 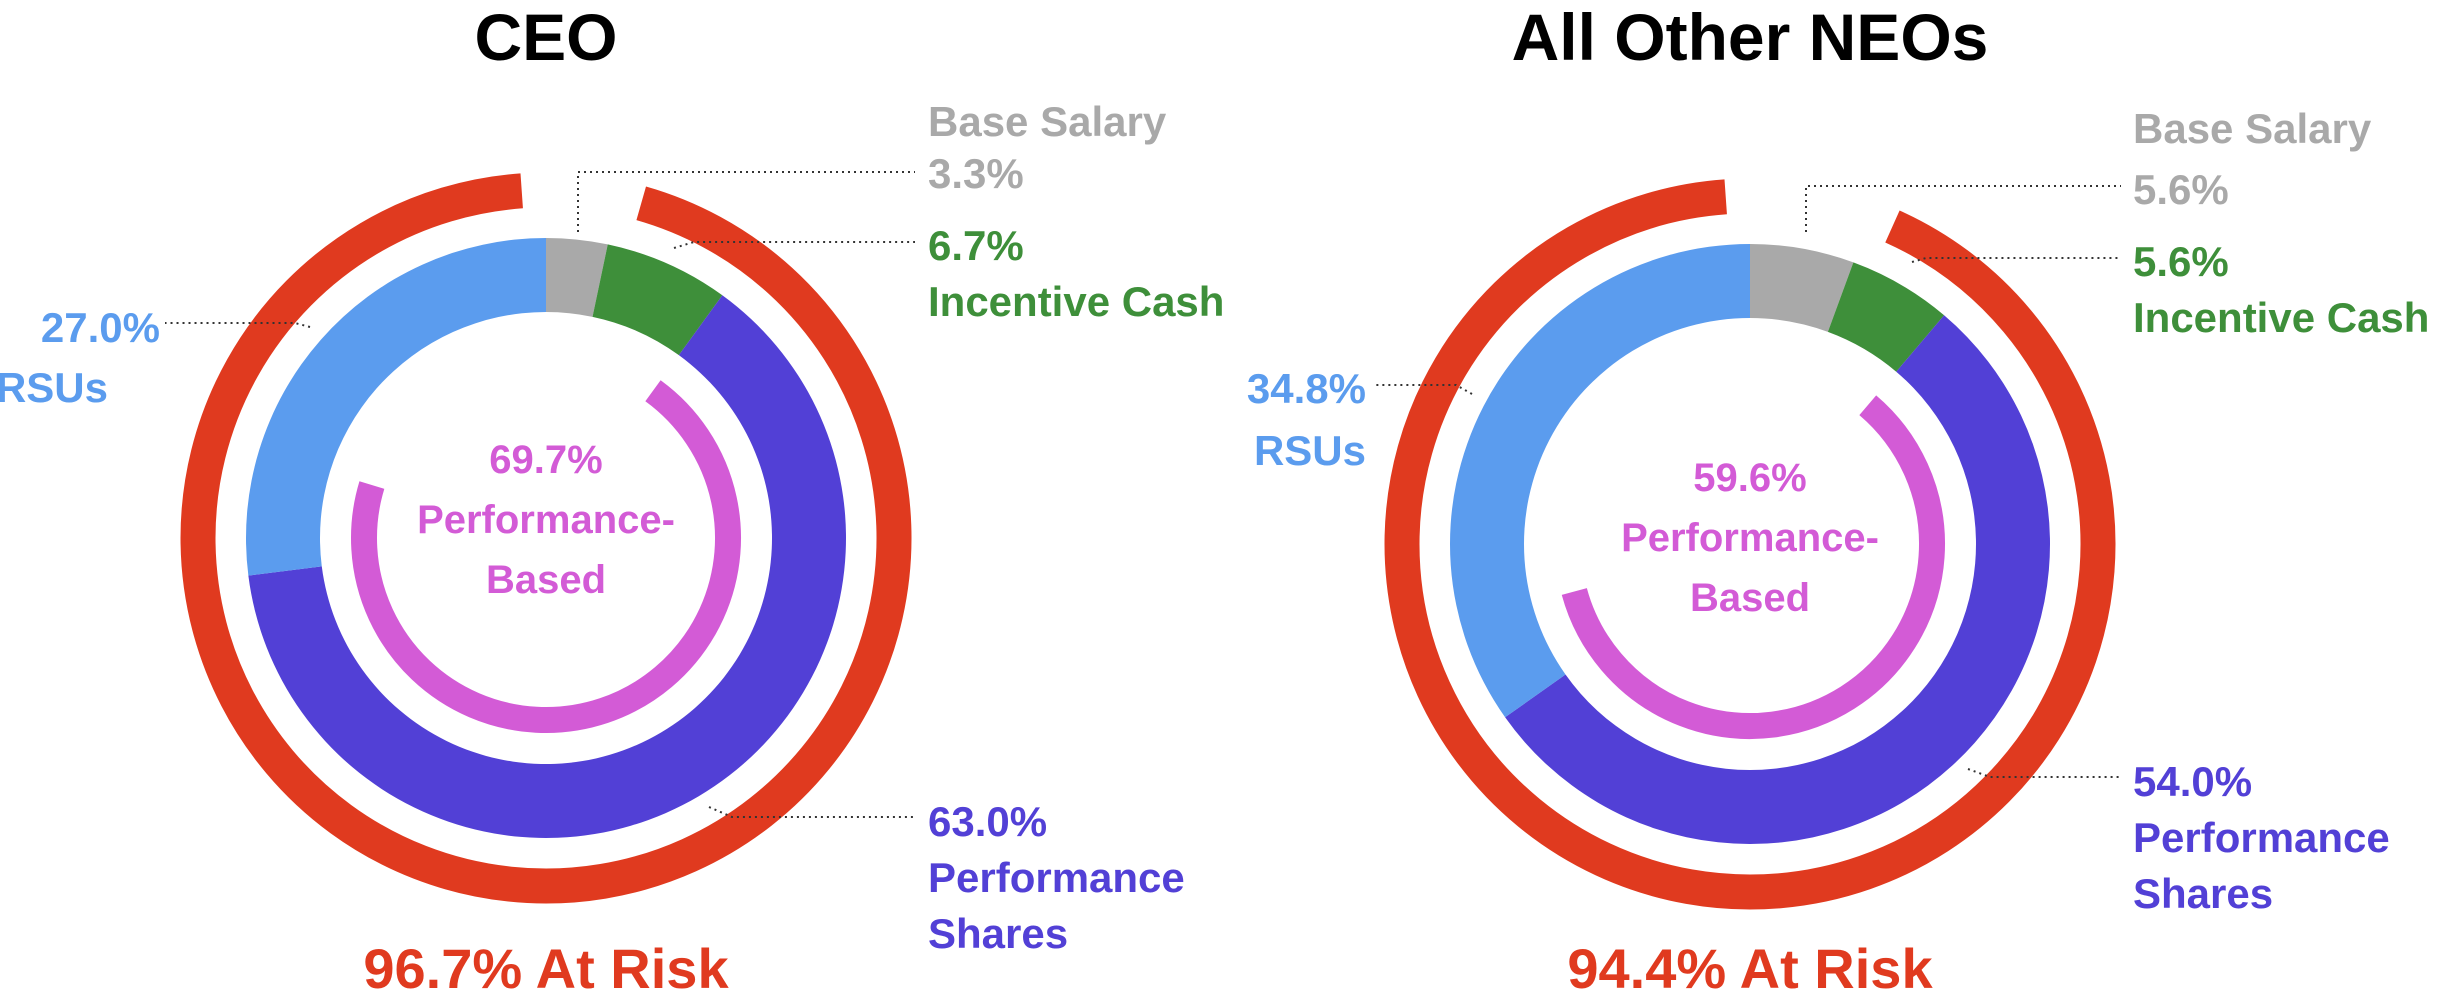 I want to click on neo-base-salary-label: Base Salary, so click(x=2252, y=128).